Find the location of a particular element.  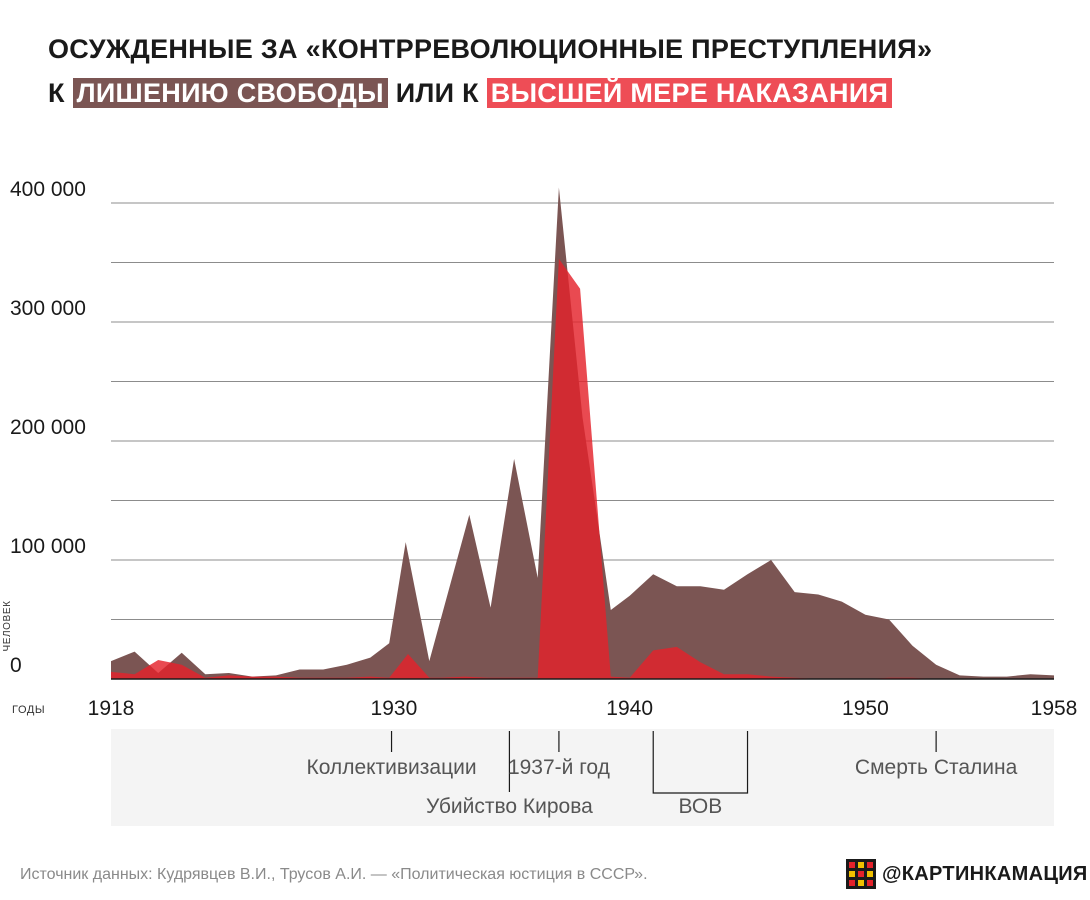

event-bracket is located at coordinates (700, 762).